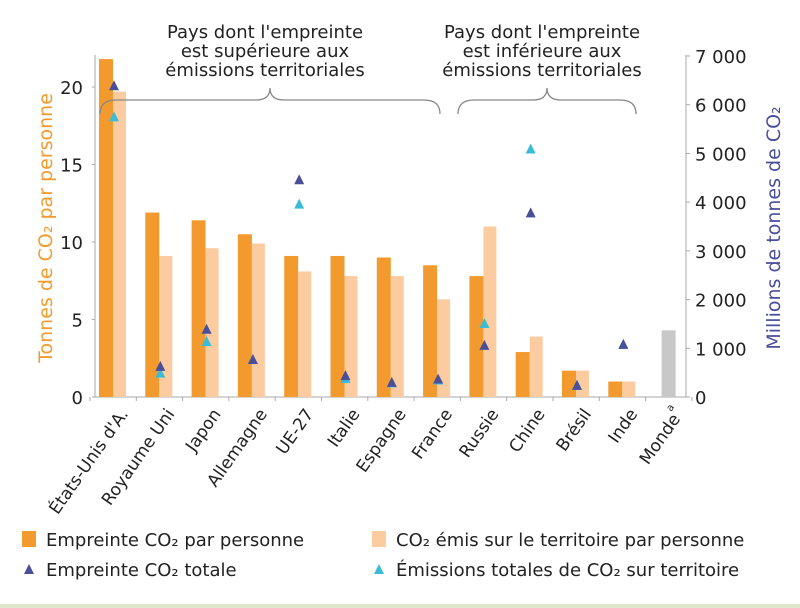 Image resolution: width=800 pixels, height=608 pixels. What do you see at coordinates (721, 154) in the screenshot?
I see `right-tick-label: 5 000` at bounding box center [721, 154].